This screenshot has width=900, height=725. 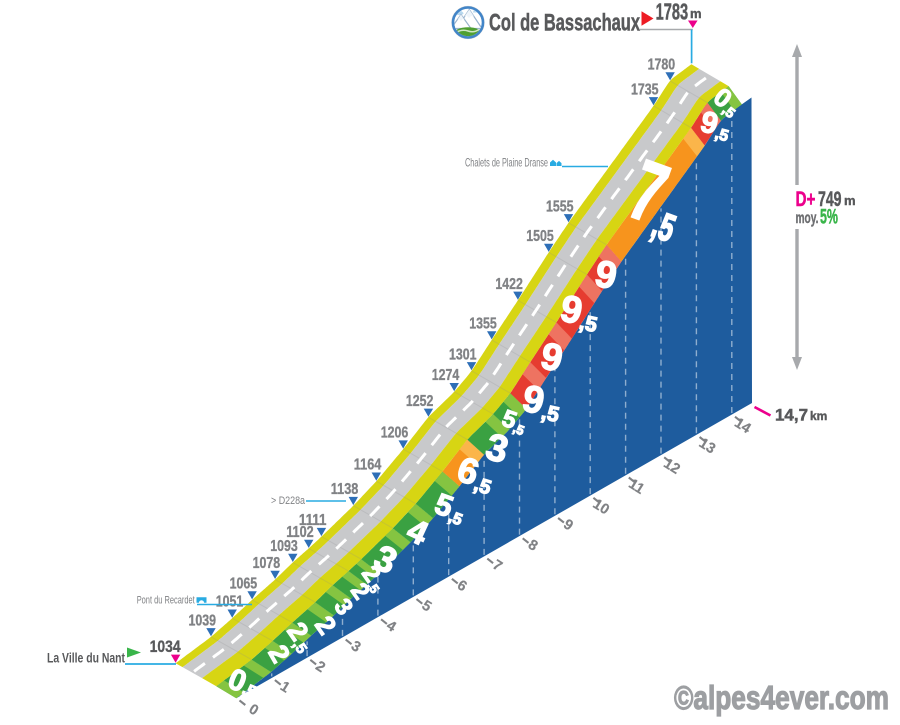 What do you see at coordinates (230, 602) in the screenshot?
I see `svg-text: 1051` at bounding box center [230, 602].